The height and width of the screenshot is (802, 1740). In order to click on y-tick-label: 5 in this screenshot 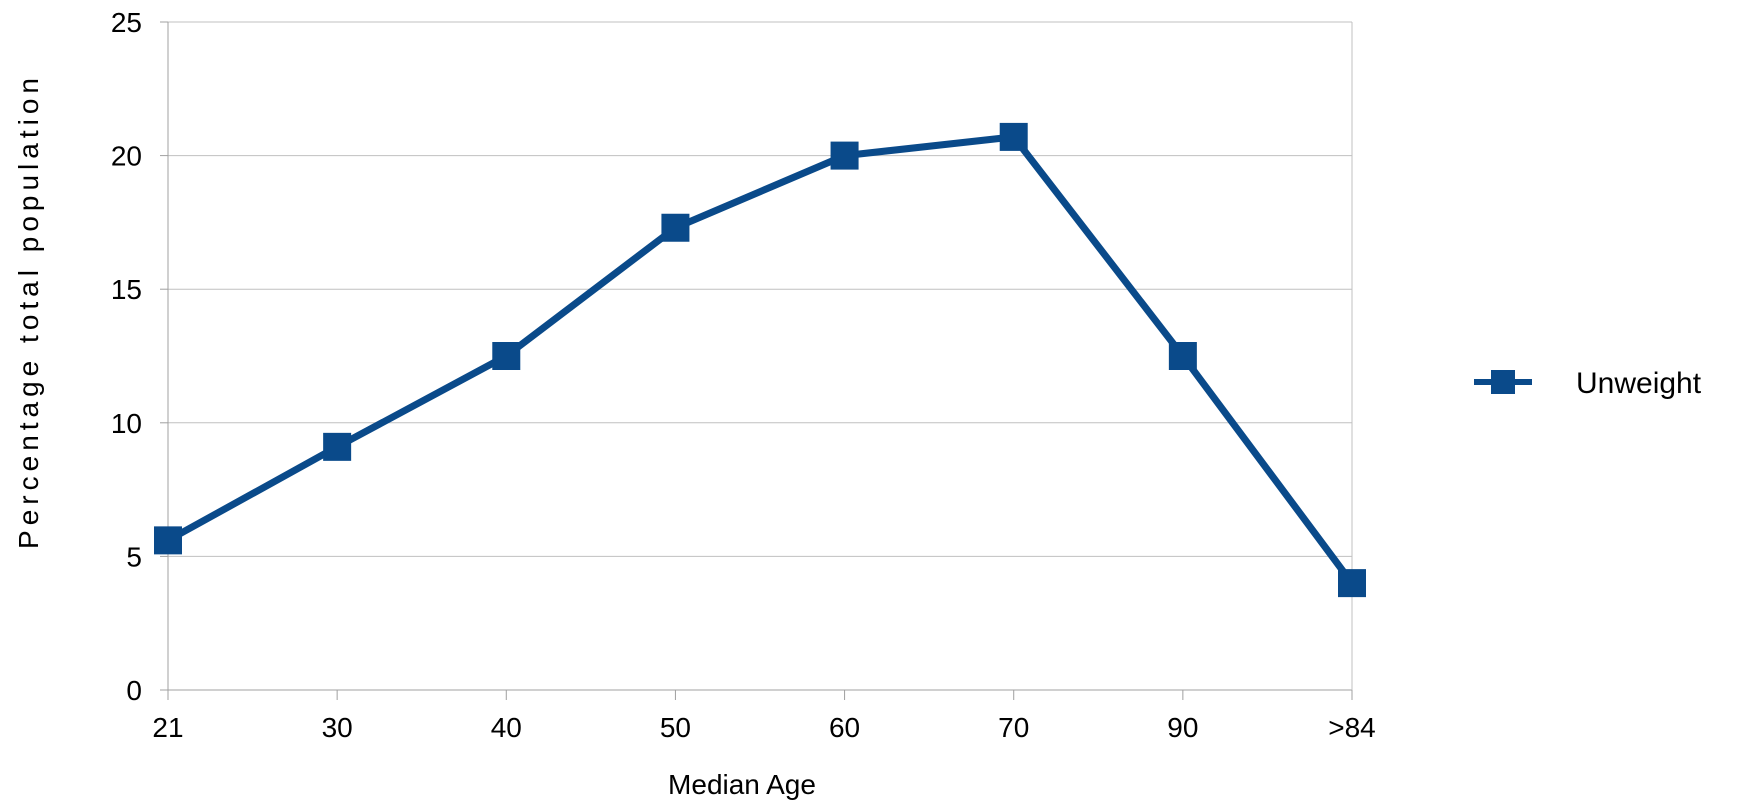, I will do `click(134, 556)`.